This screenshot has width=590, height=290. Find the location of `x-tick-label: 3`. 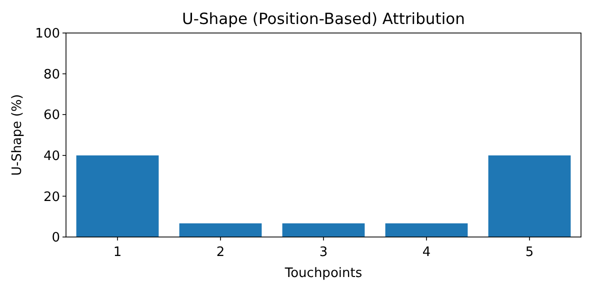

x-tick-label: 3 is located at coordinates (323, 252).